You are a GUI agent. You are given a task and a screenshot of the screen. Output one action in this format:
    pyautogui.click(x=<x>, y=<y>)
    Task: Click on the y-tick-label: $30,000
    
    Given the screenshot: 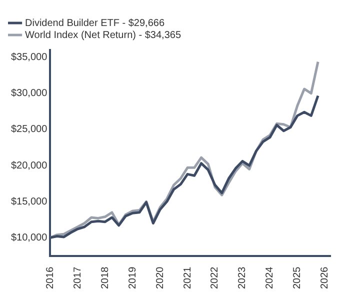 What is the action you would take?
    pyautogui.click(x=29, y=94)
    